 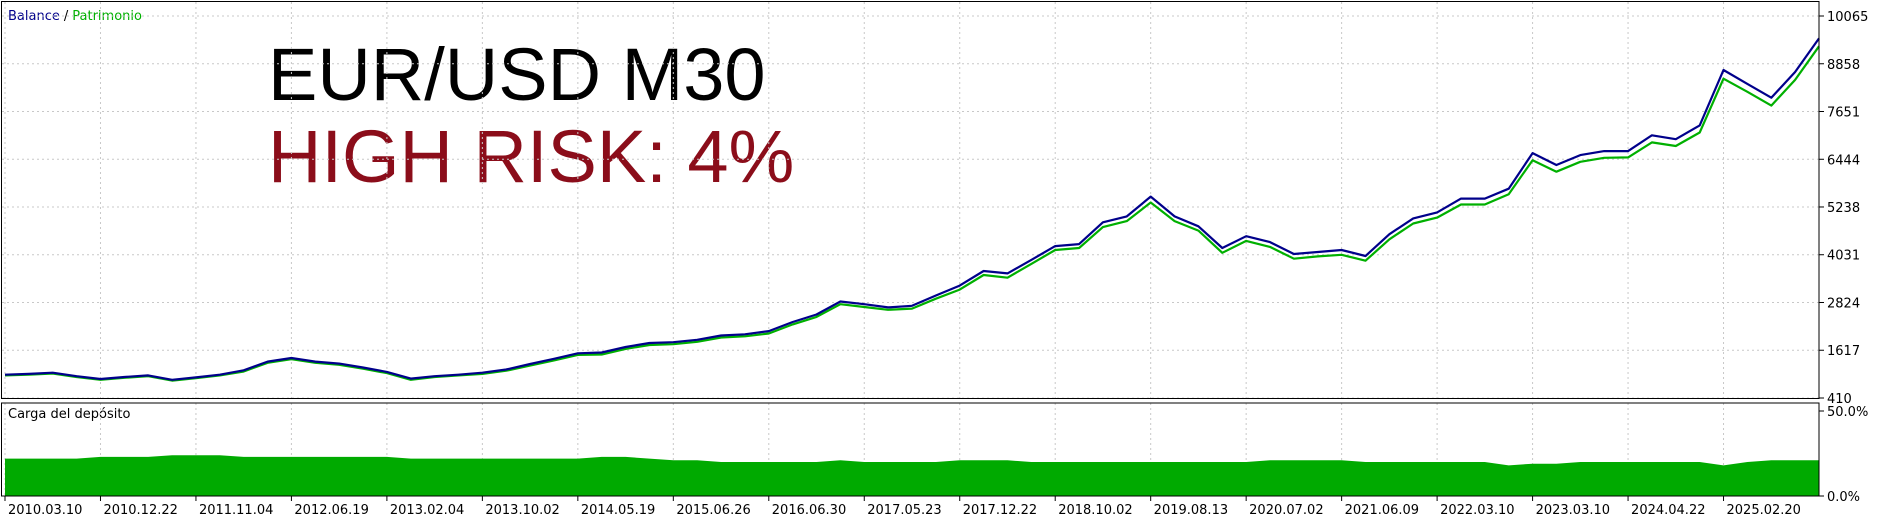 I want to click on x-tick-label: 2014.05.19, so click(x=618, y=510).